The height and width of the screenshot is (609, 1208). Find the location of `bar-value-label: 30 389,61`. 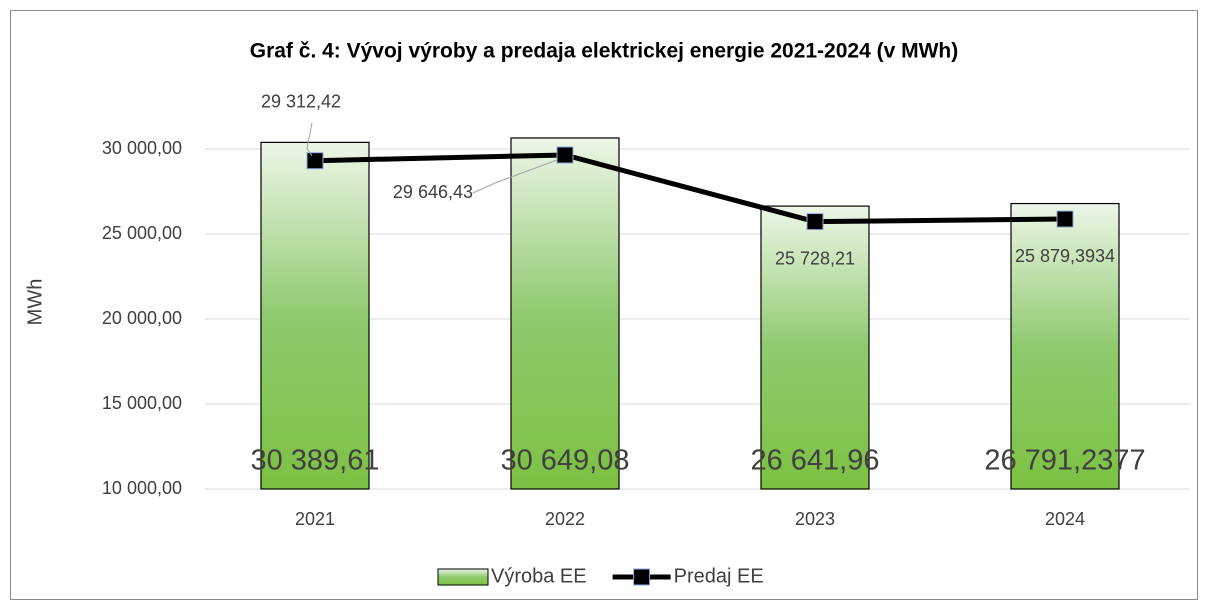

bar-value-label: 30 389,61 is located at coordinates (314, 461).